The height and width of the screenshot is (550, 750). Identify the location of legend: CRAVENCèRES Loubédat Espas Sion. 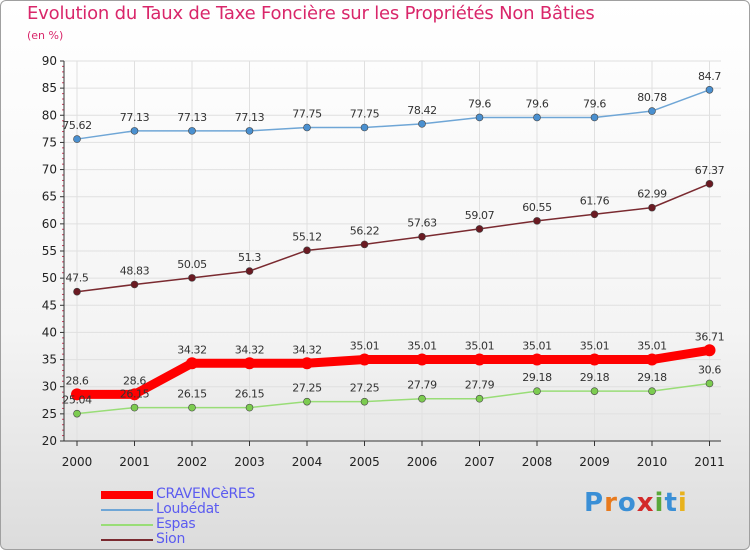
(211, 516).